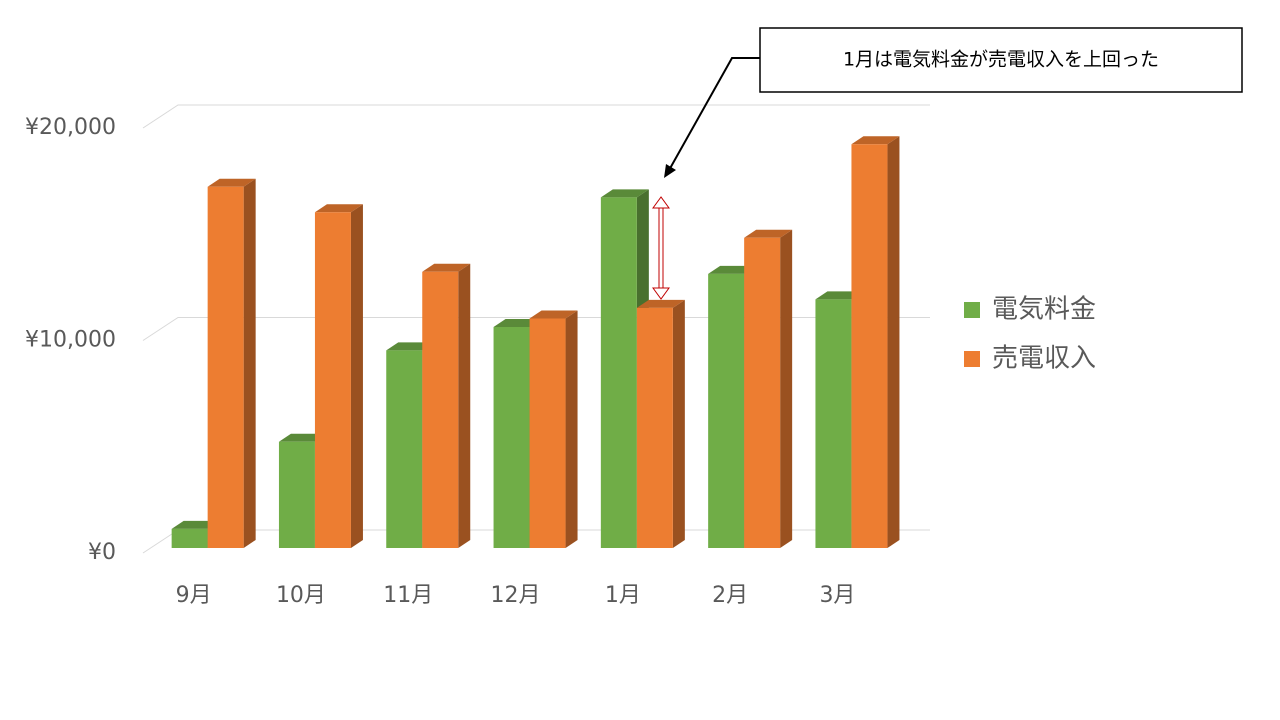 The image size is (1280, 720). Describe the element at coordinates (70, 127) in the screenshot. I see `y-tick-label: ¥20,000` at that location.